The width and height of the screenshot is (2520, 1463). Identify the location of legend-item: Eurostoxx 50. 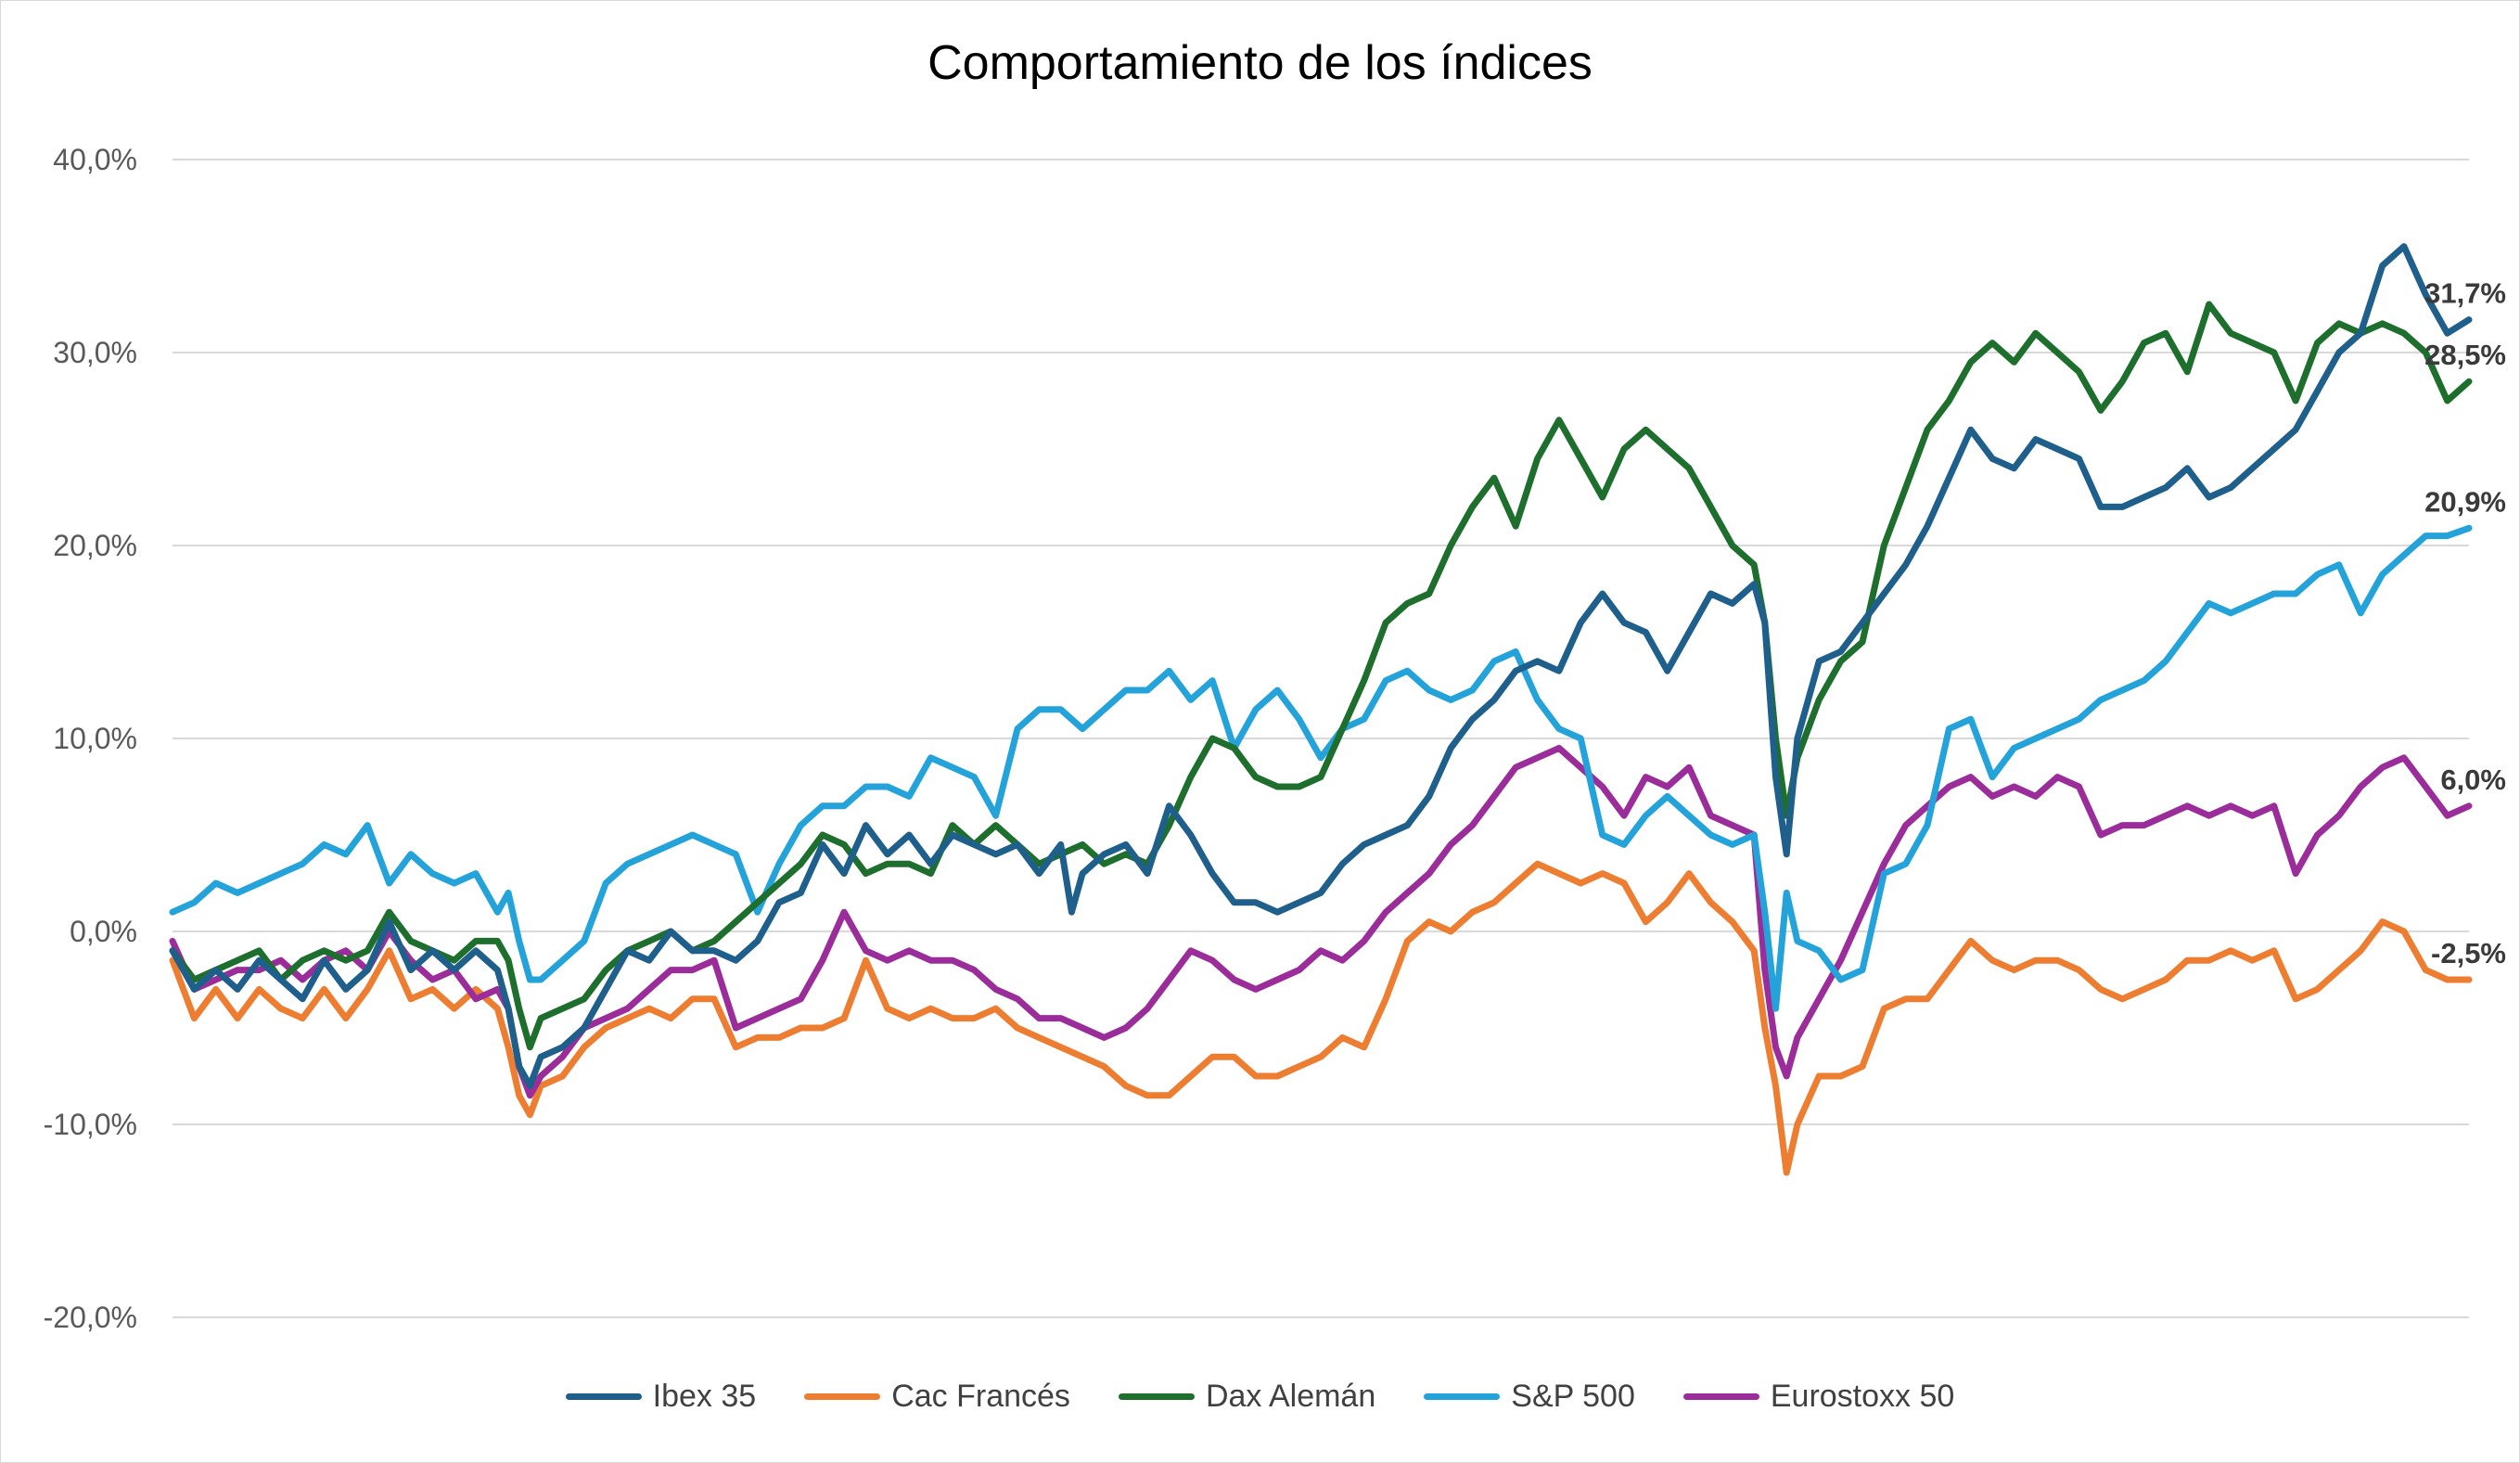
(1818, 1397).